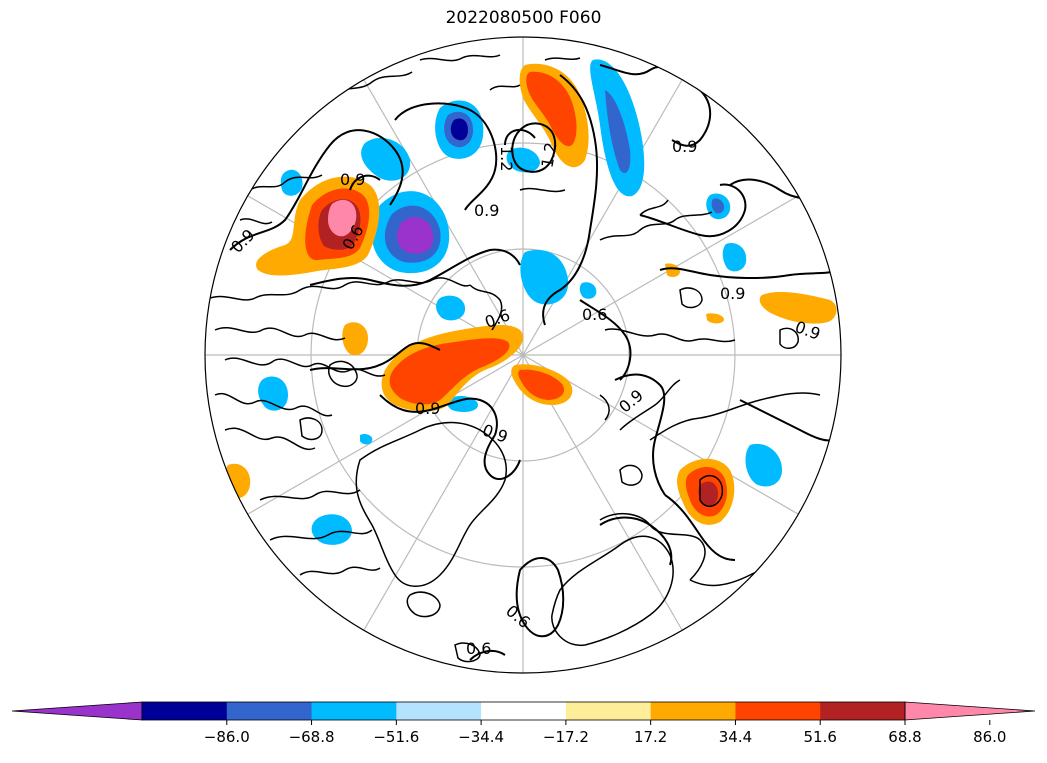  What do you see at coordinates (566, 737) in the screenshot?
I see `colorbar-tick-label: −17.2` at bounding box center [566, 737].